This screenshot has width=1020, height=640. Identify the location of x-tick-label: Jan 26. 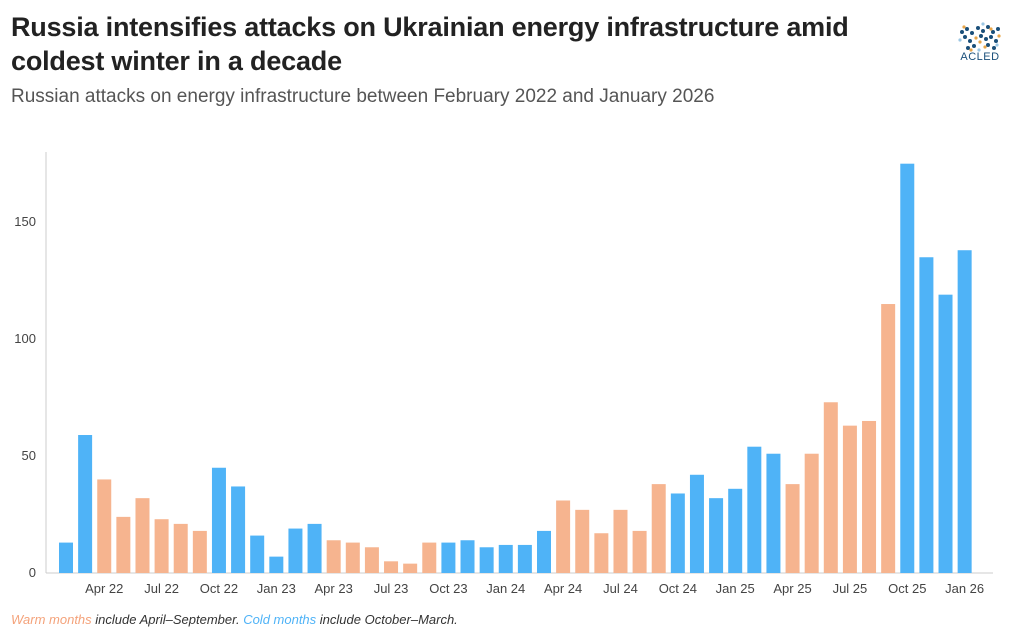
(964, 588).